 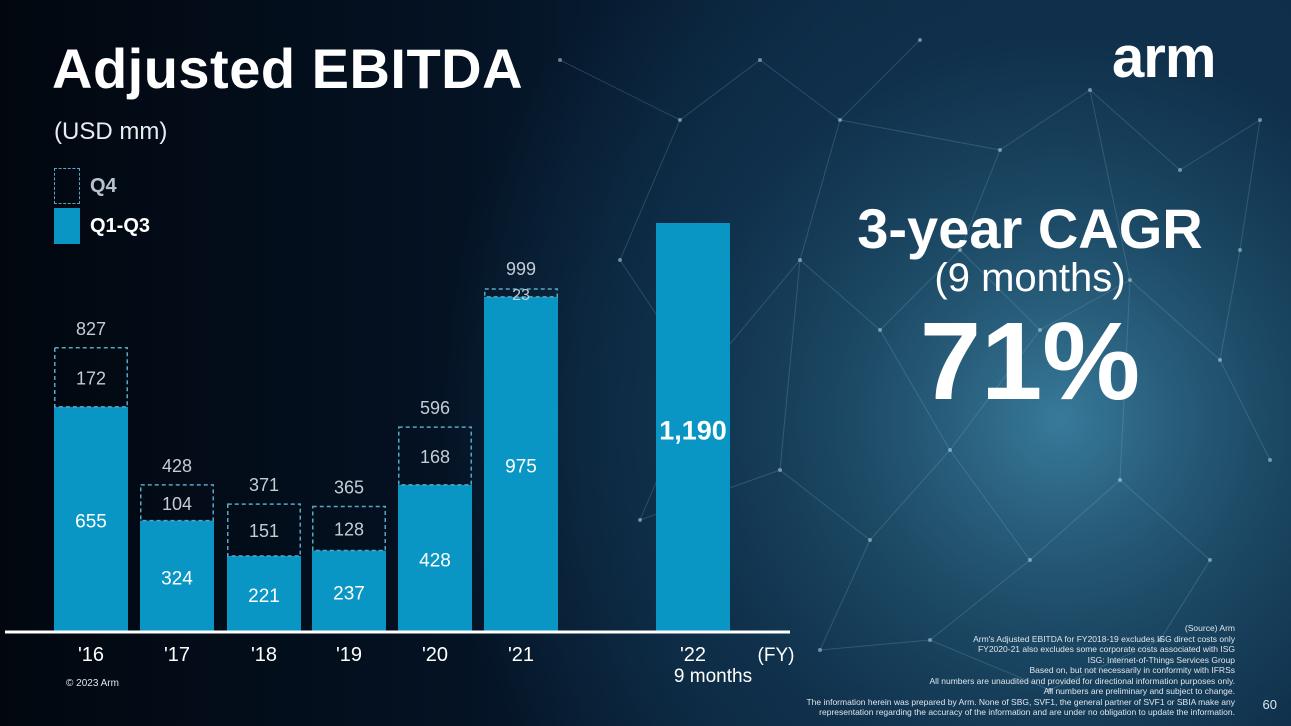 I want to click on bar-label-q1-q3: 1,190, so click(x=693, y=431).